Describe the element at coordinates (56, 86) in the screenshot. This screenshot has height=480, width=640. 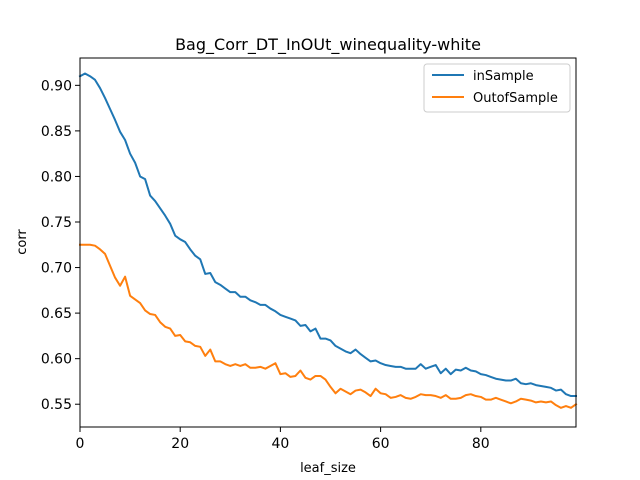
I see `y-tick-label: 0.90` at that location.